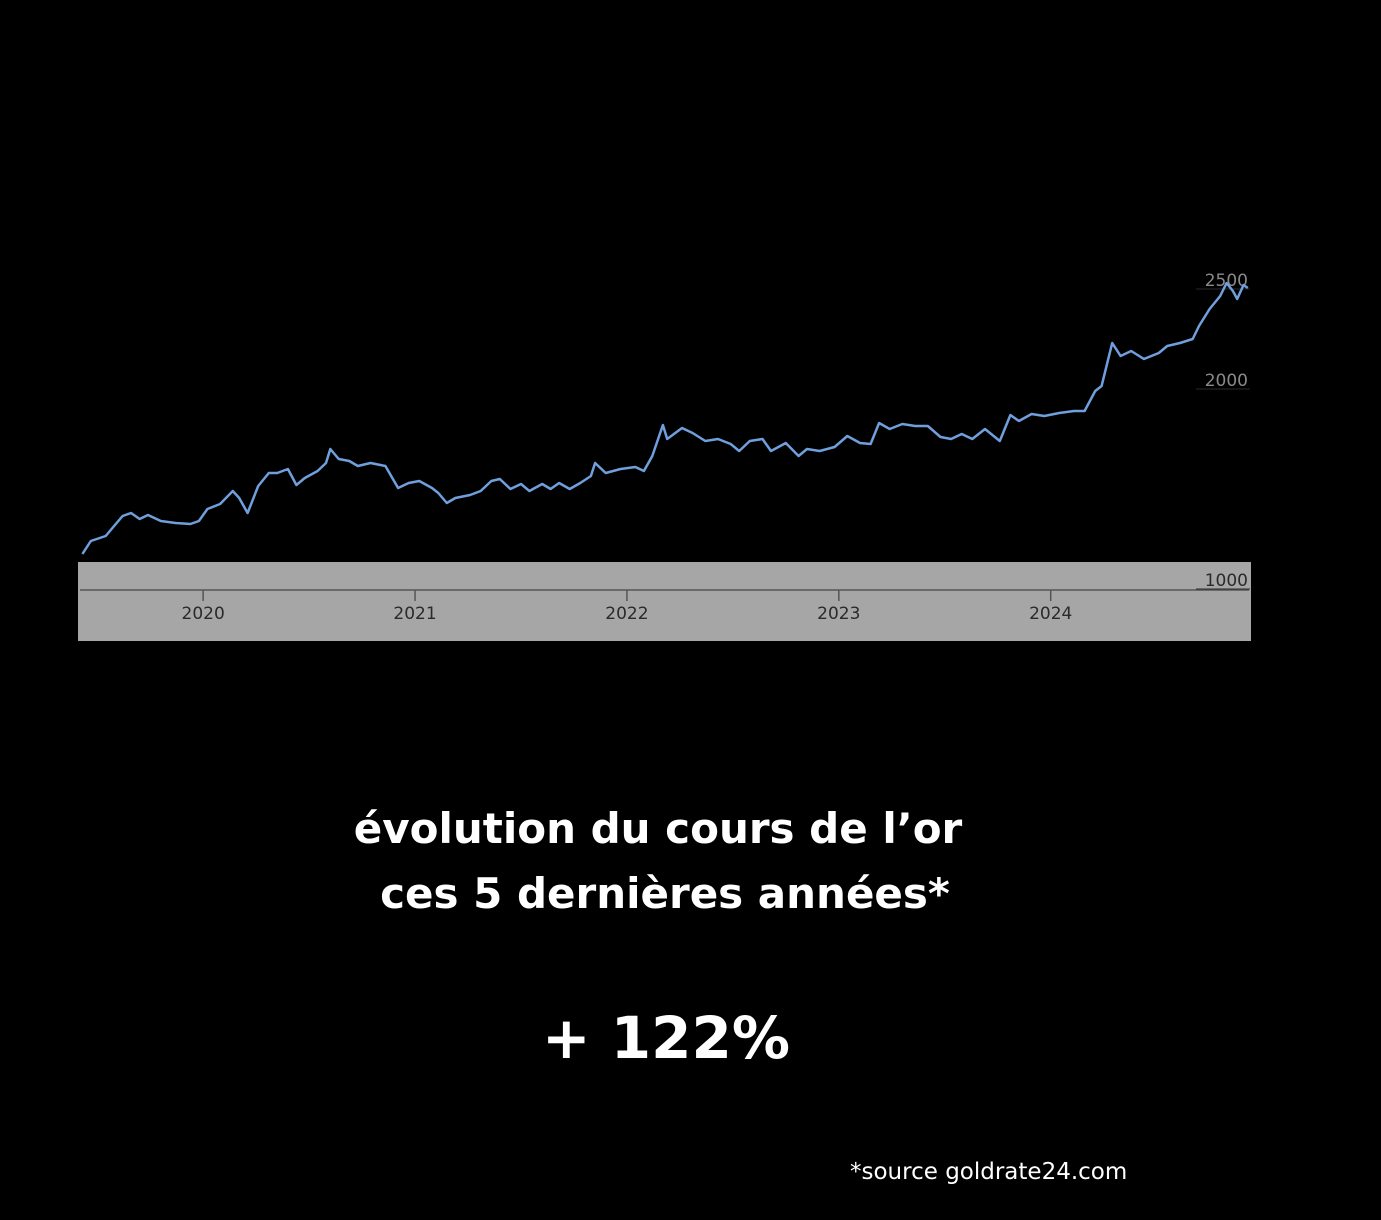 Image resolution: width=1381 pixels, height=1220 pixels. I want to click on source-note: *source goldrate24.com, so click(988, 1172).